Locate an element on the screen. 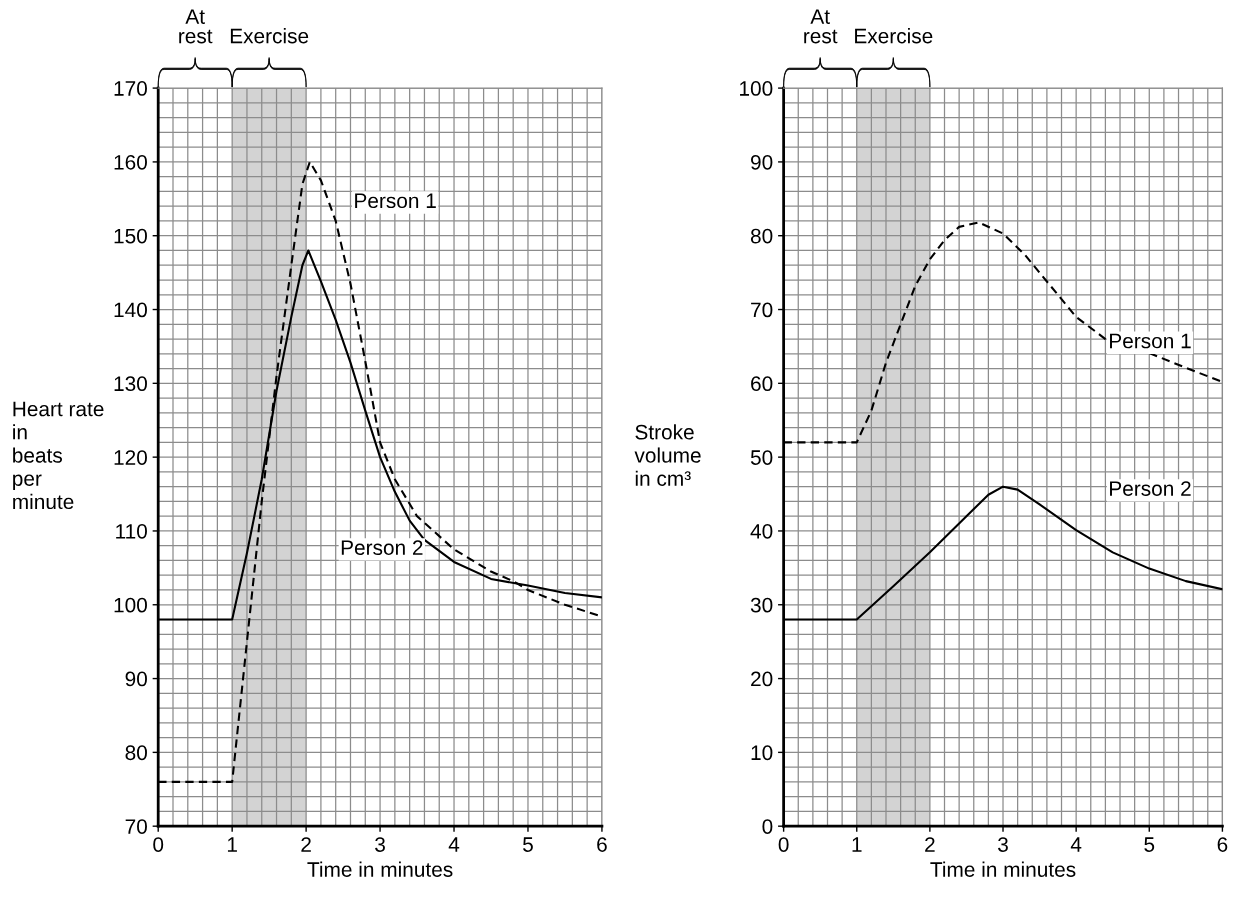 This screenshot has width=1236, height=899. y-tick-label: 170 is located at coordinates (130, 88).